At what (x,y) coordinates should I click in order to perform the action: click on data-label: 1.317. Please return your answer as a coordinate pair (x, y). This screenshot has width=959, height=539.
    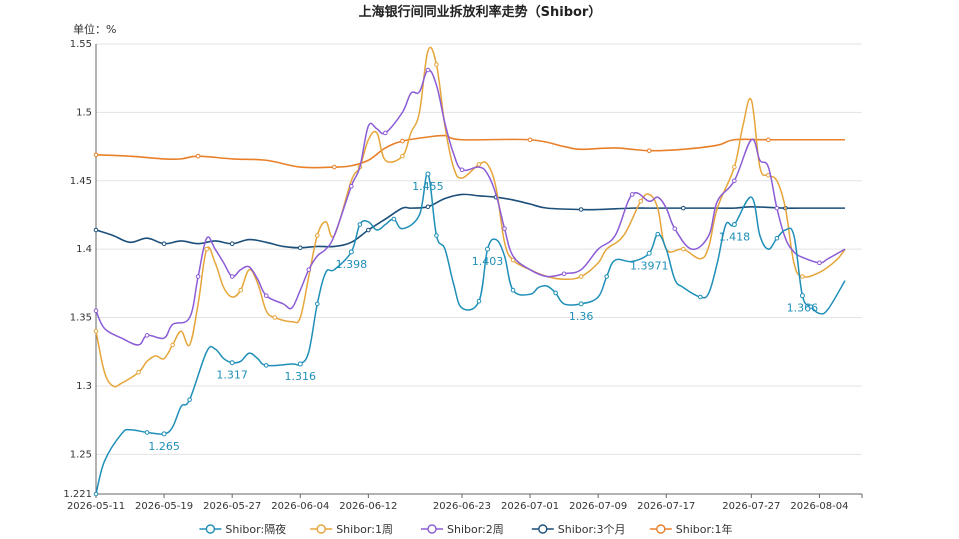
    Looking at the image, I should click on (232, 375).